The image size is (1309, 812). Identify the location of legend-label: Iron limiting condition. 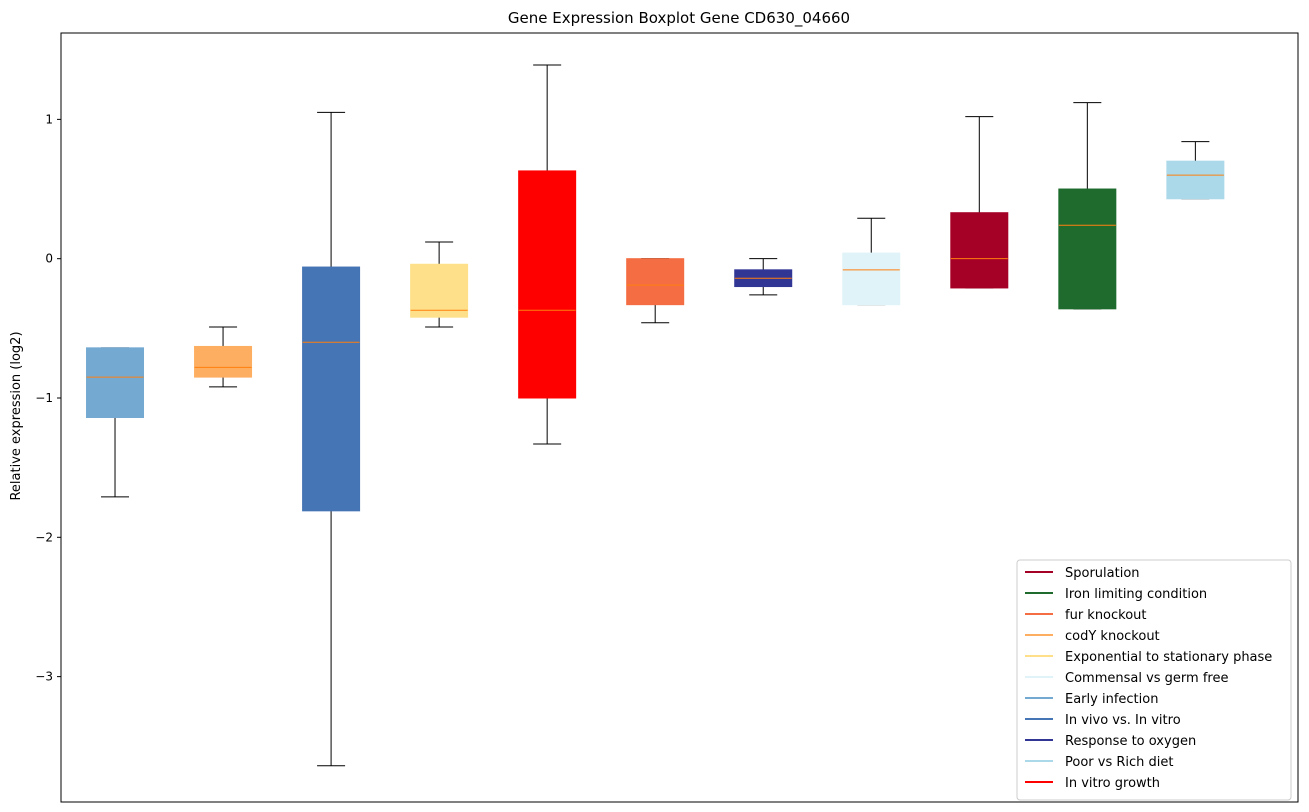
(1136, 594).